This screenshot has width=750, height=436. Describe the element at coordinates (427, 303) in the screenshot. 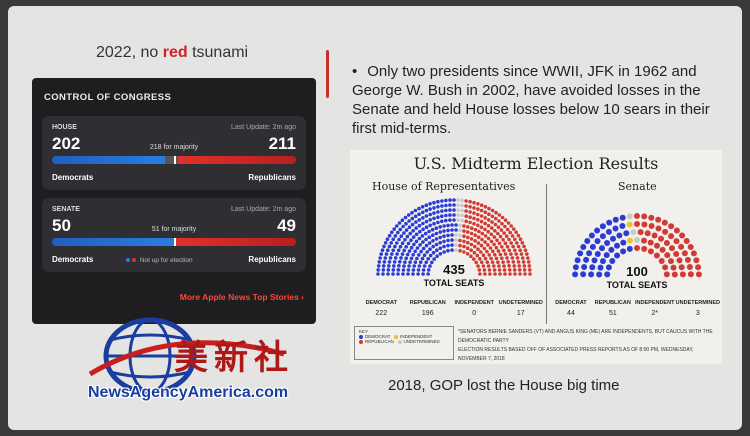

I see `house-col-name: REPUBLICAN` at that location.